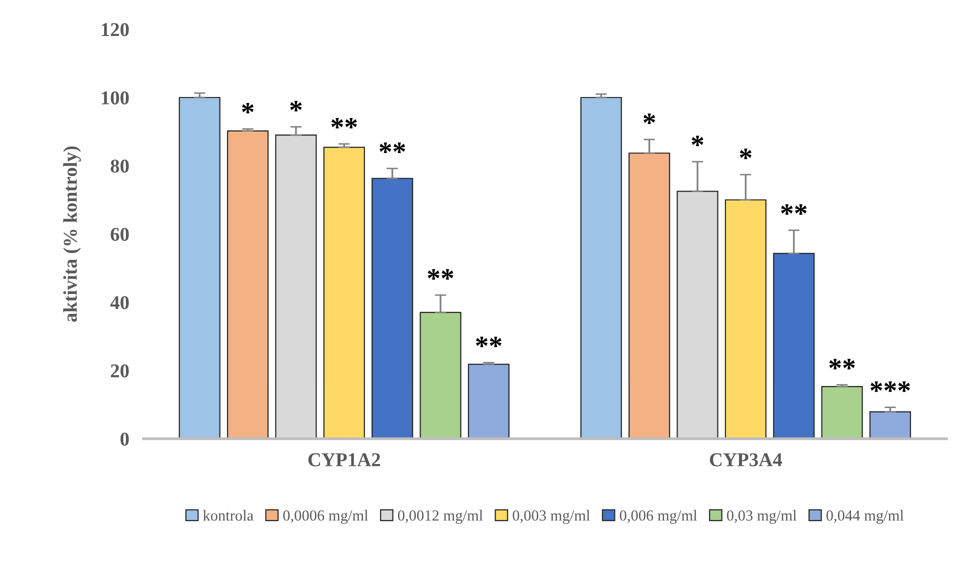 The image size is (956, 585). Describe the element at coordinates (344, 459) in the screenshot. I see `x-tick-label: CYP1A2` at that location.